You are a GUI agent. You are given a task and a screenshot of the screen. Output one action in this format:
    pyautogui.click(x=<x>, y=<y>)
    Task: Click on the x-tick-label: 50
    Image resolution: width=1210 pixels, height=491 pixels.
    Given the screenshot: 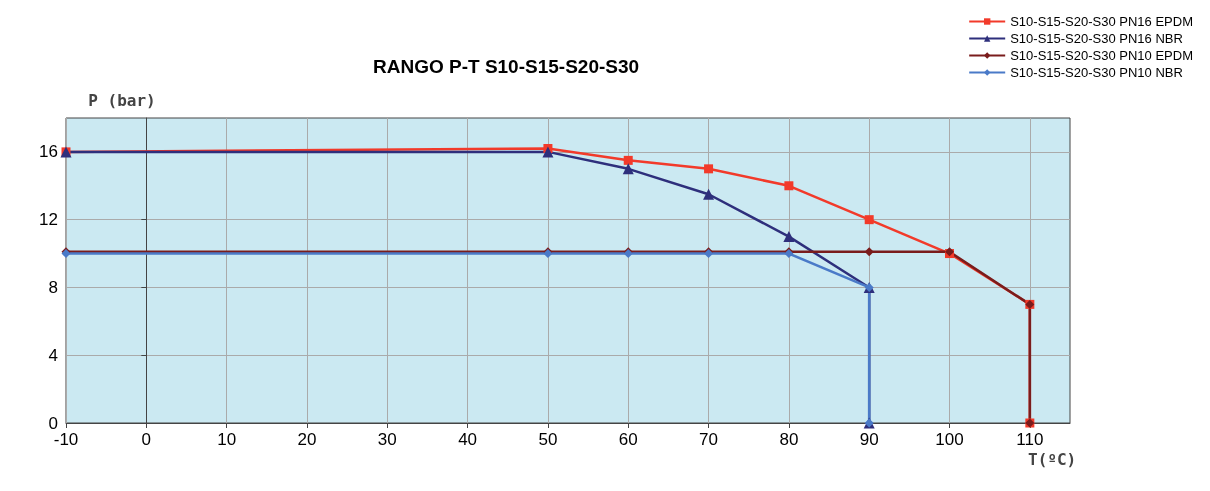 What is the action you would take?
    pyautogui.click(x=548, y=439)
    